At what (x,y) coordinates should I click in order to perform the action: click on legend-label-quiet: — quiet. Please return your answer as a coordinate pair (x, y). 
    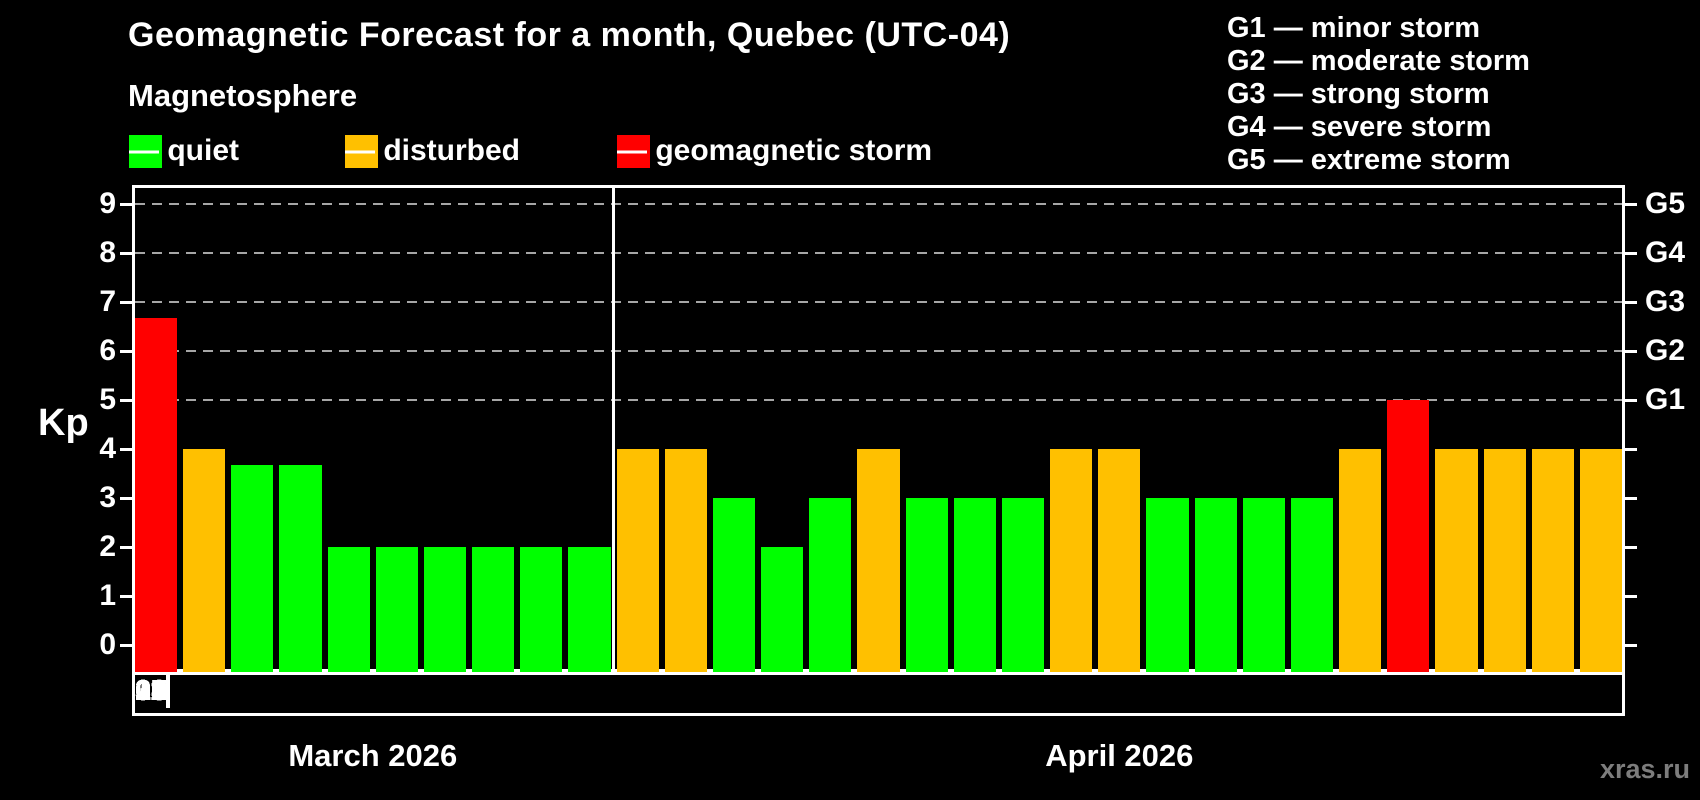
    Looking at the image, I should click on (184, 150).